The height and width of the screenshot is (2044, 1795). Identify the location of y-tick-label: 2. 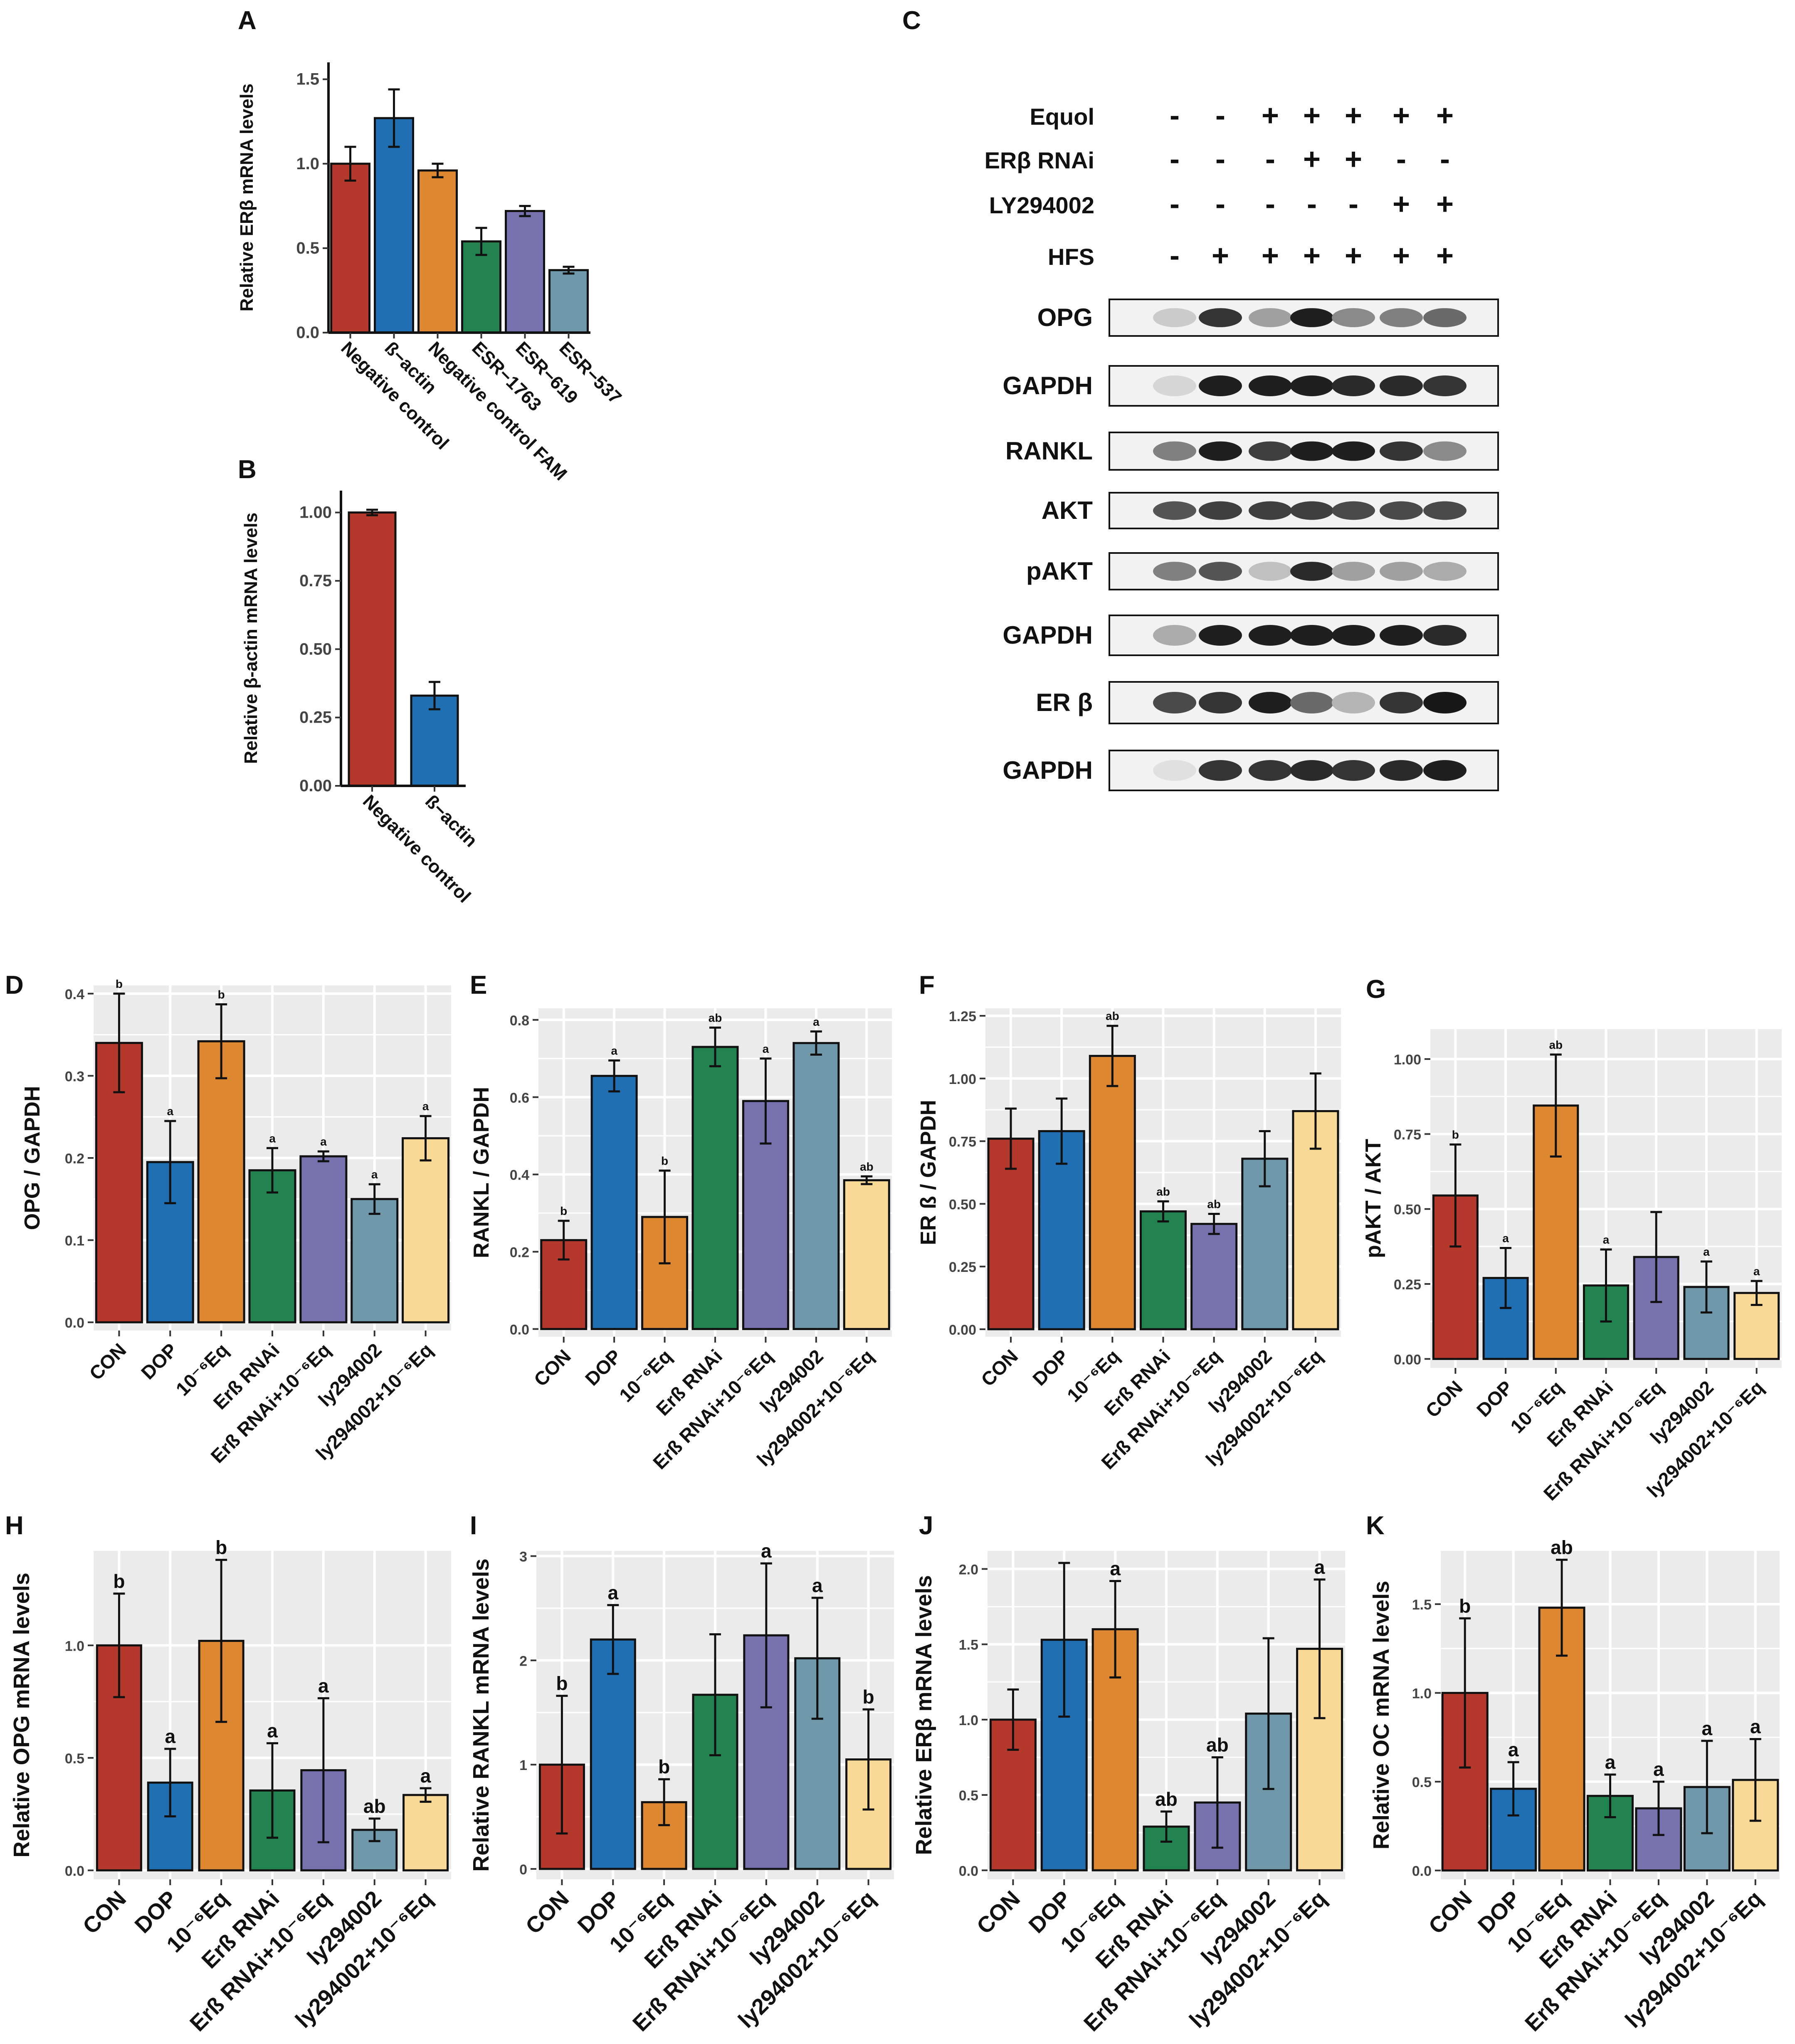
(523, 1661).